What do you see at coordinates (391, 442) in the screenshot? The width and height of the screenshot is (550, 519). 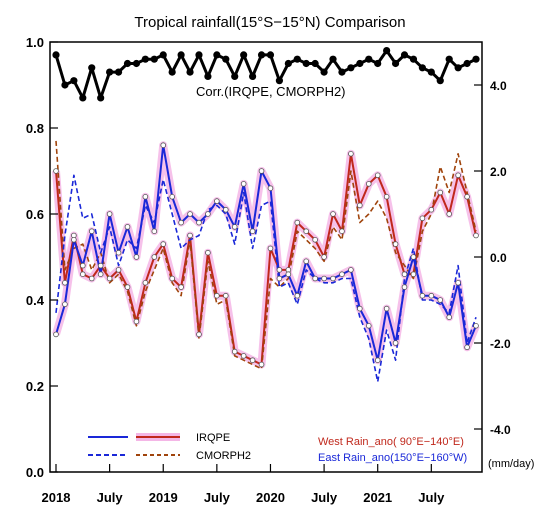 I see `legend-west-label: West Rain_ano( 90°E−140°E)` at bounding box center [391, 442].